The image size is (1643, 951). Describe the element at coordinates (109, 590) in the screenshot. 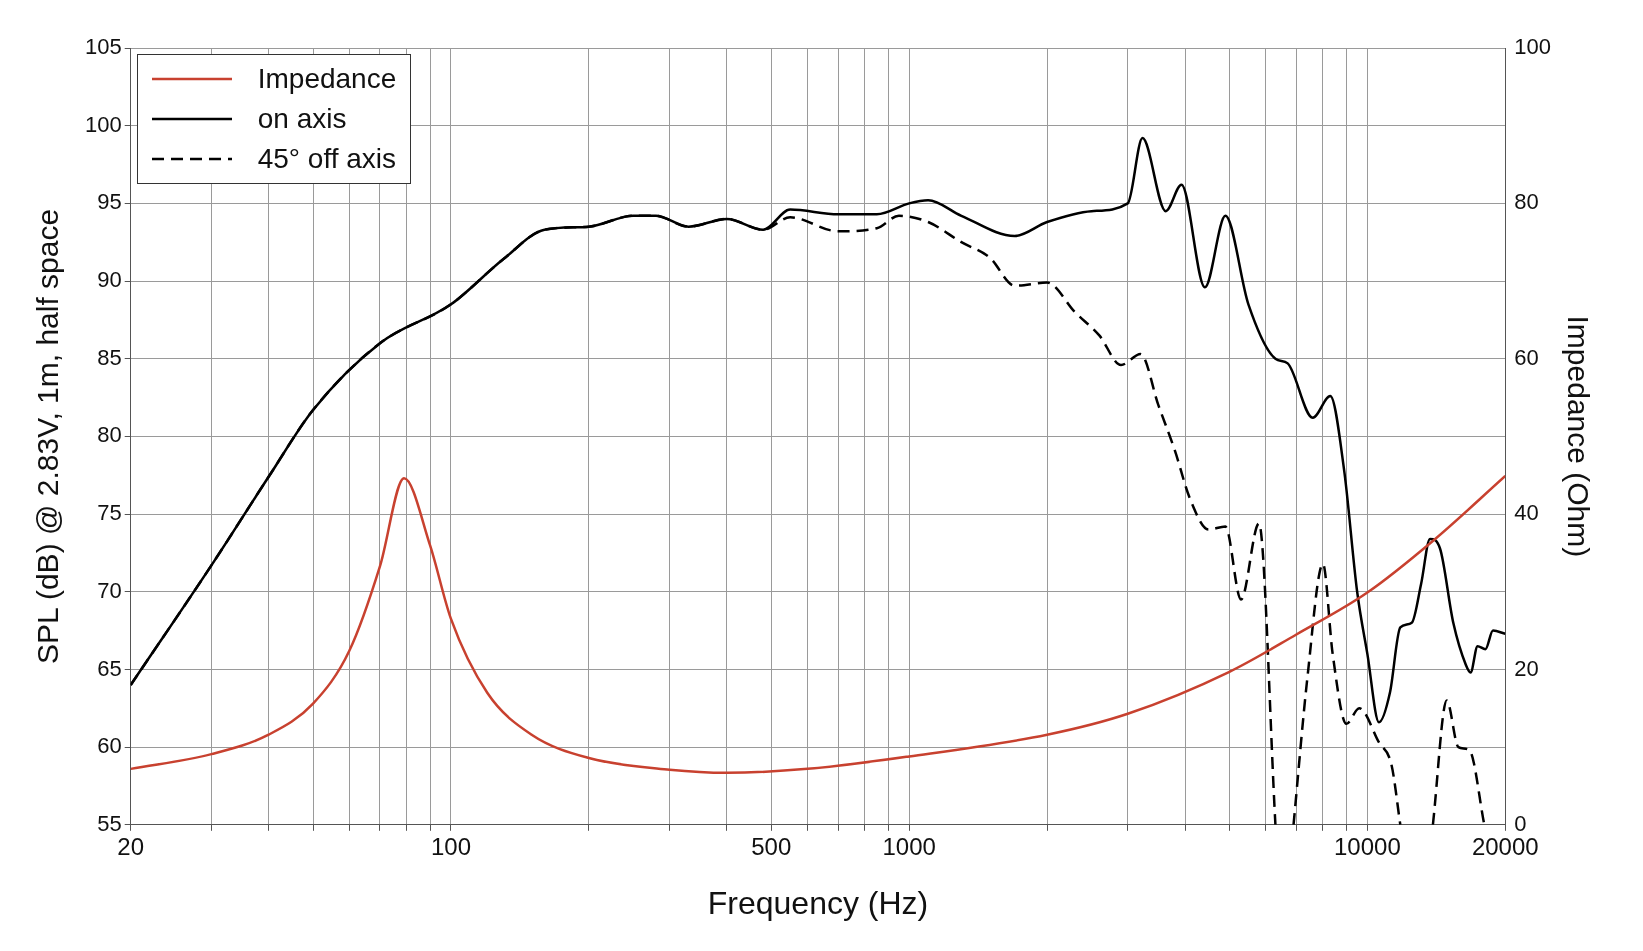

I see `y-tick-label: 70` at that location.